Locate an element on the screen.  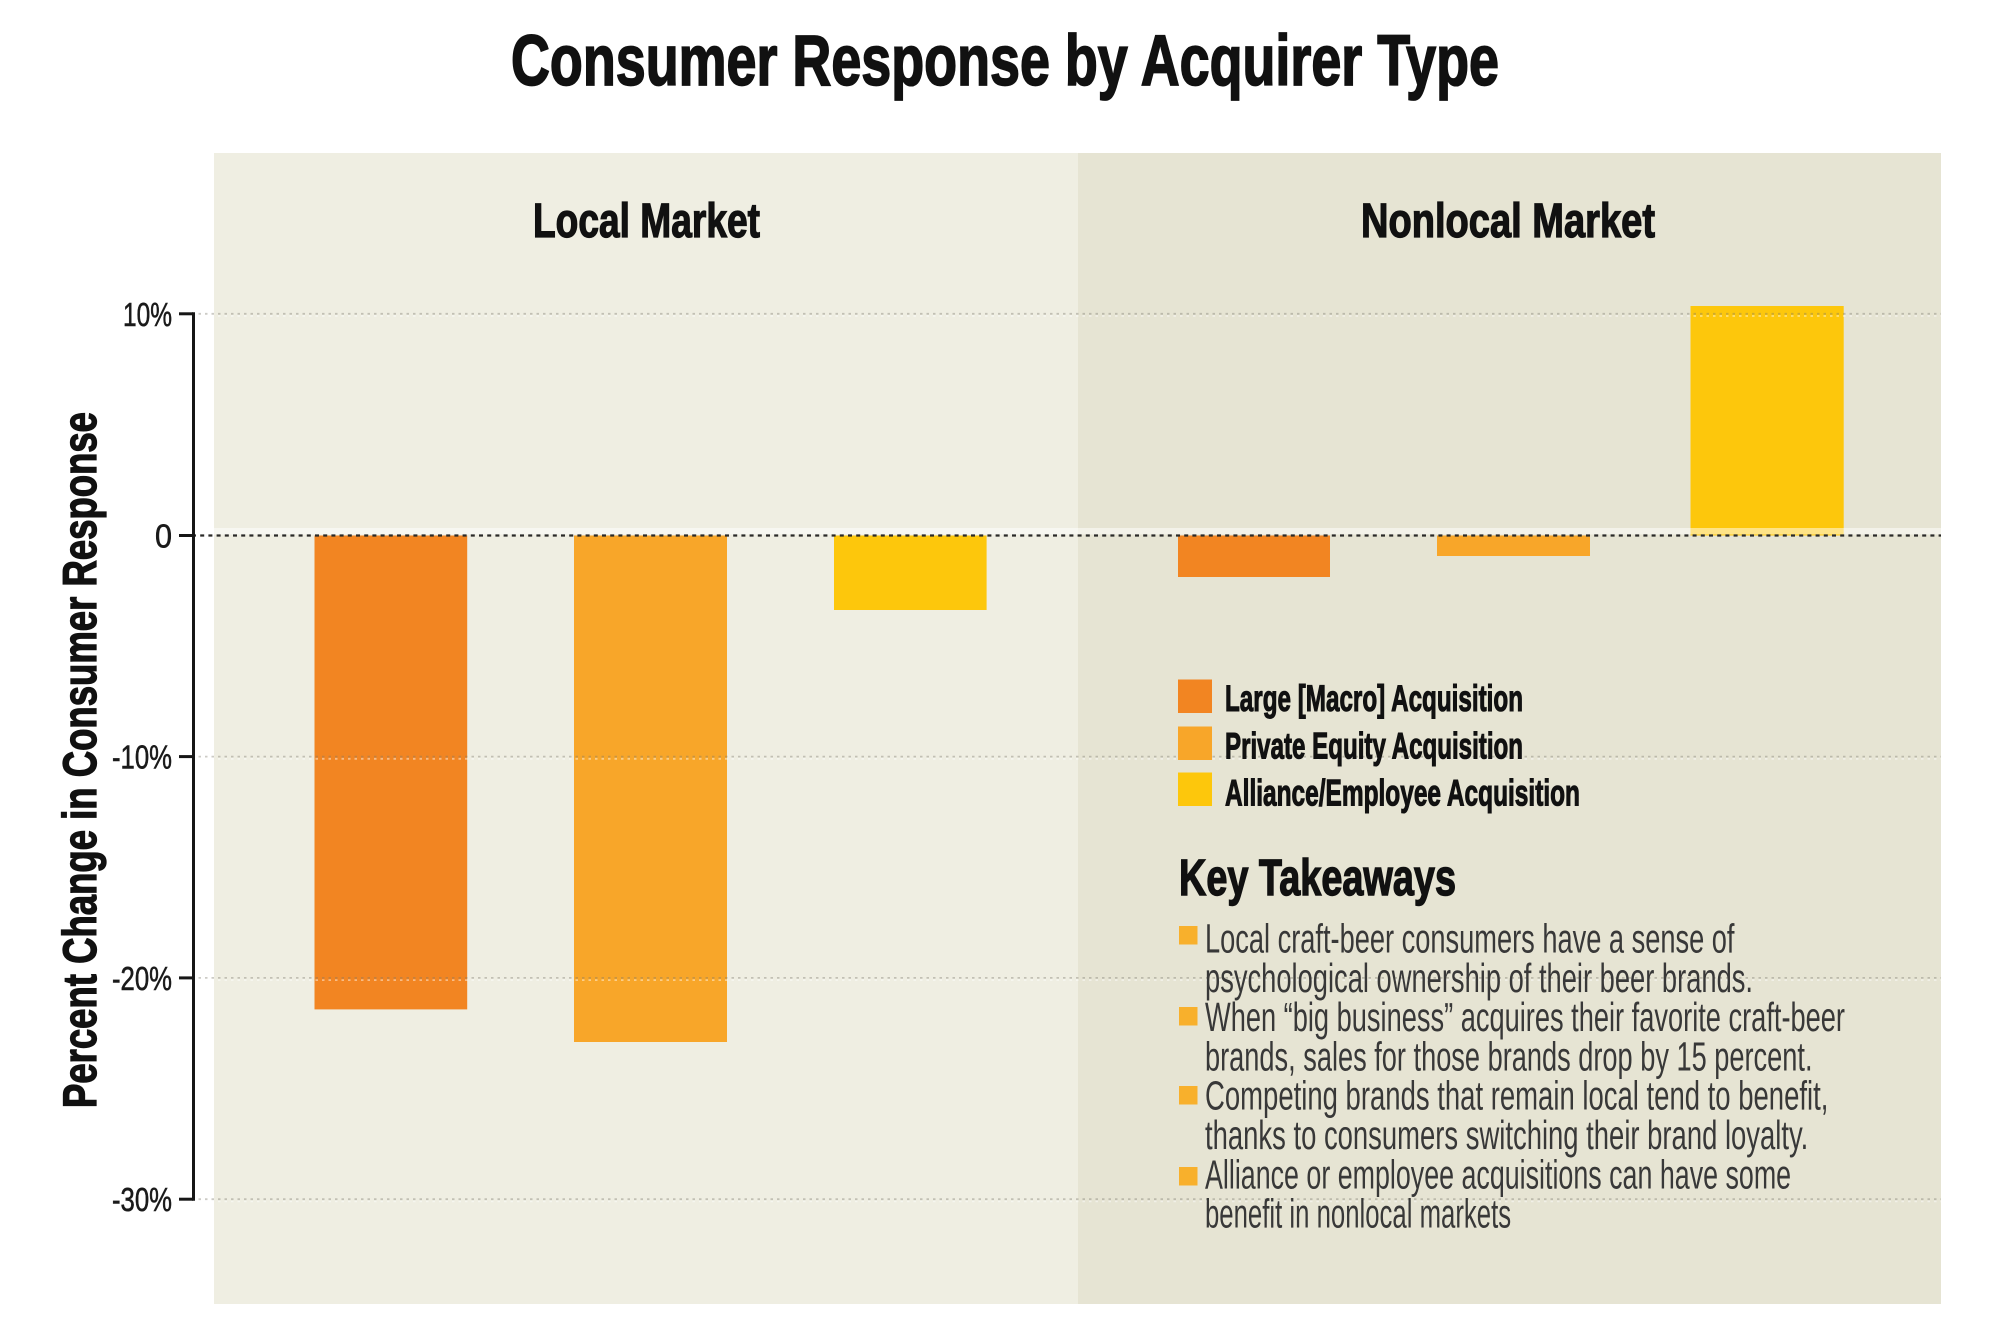
svg-text:Consumer Response by Acquirer: Consumer Response by Acquirer Type is located at coordinates (1005, 61).